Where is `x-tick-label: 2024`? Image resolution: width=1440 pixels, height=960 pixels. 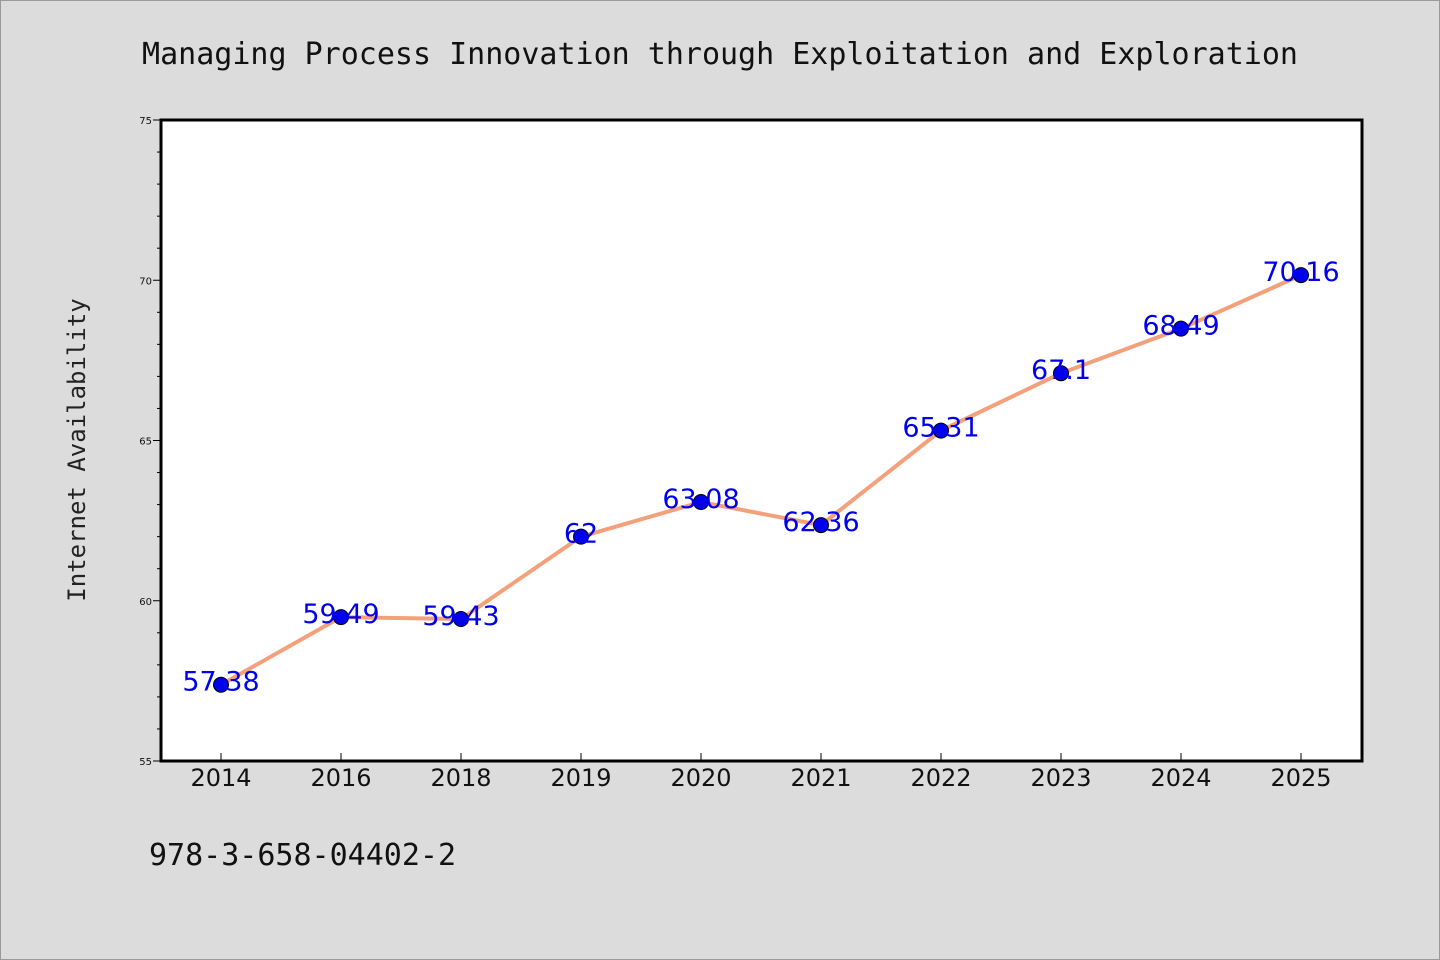 x-tick-label: 2024 is located at coordinates (1180, 778).